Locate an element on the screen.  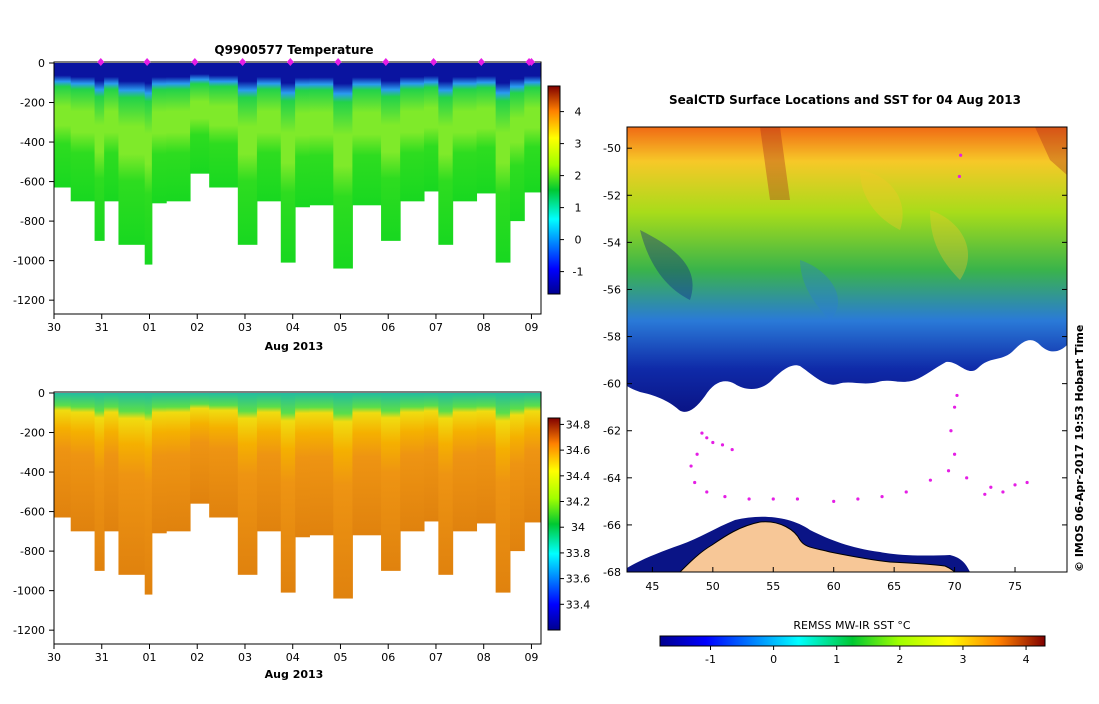
colorbar-tick-label: 3 is located at coordinates (578, 144).